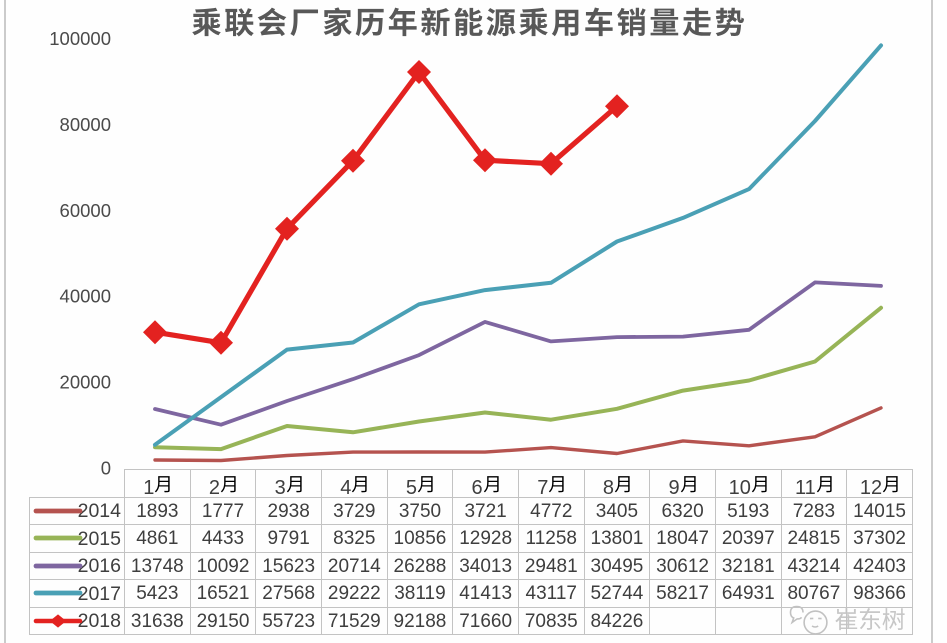  Describe the element at coordinates (85, 296) in the screenshot. I see `svg-text: 40000` at that location.